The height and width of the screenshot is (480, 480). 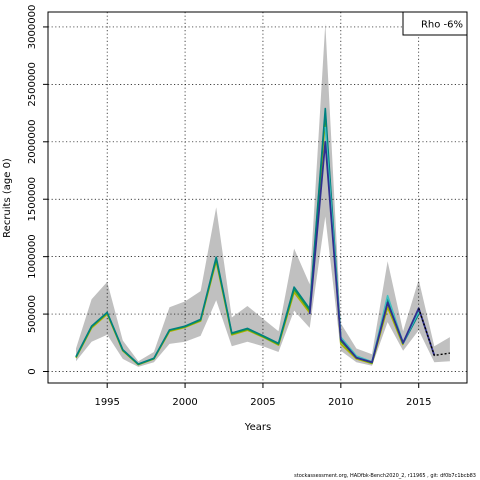 I want to click on x-tick-label-2: 2005, so click(x=262, y=402).